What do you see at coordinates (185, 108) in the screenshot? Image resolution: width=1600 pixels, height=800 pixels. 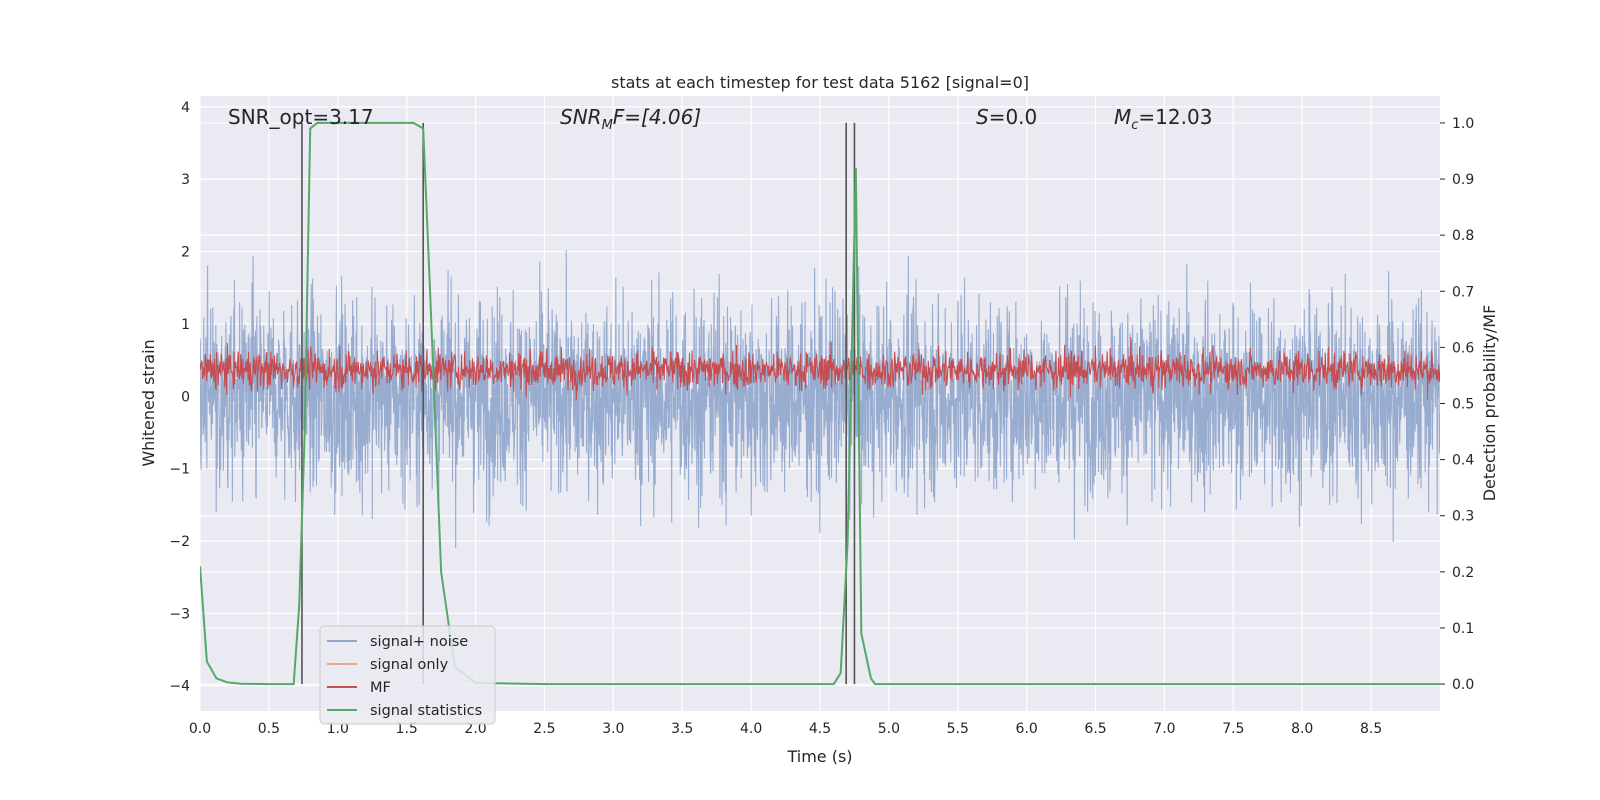 I see `y-tick-label: 4` at bounding box center [185, 108].